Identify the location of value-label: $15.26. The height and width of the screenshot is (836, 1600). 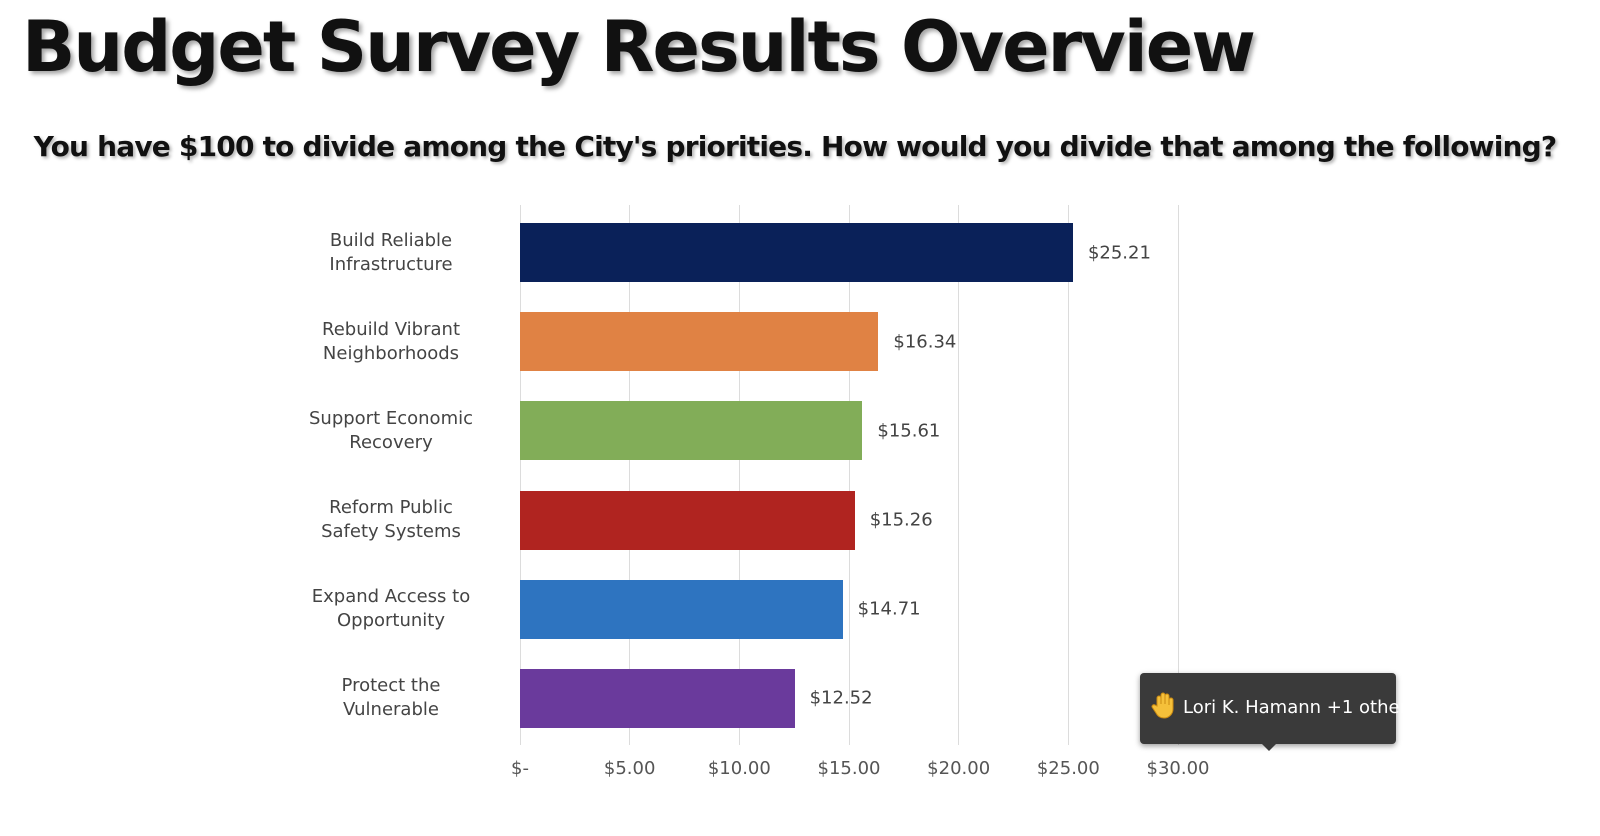
(901, 520).